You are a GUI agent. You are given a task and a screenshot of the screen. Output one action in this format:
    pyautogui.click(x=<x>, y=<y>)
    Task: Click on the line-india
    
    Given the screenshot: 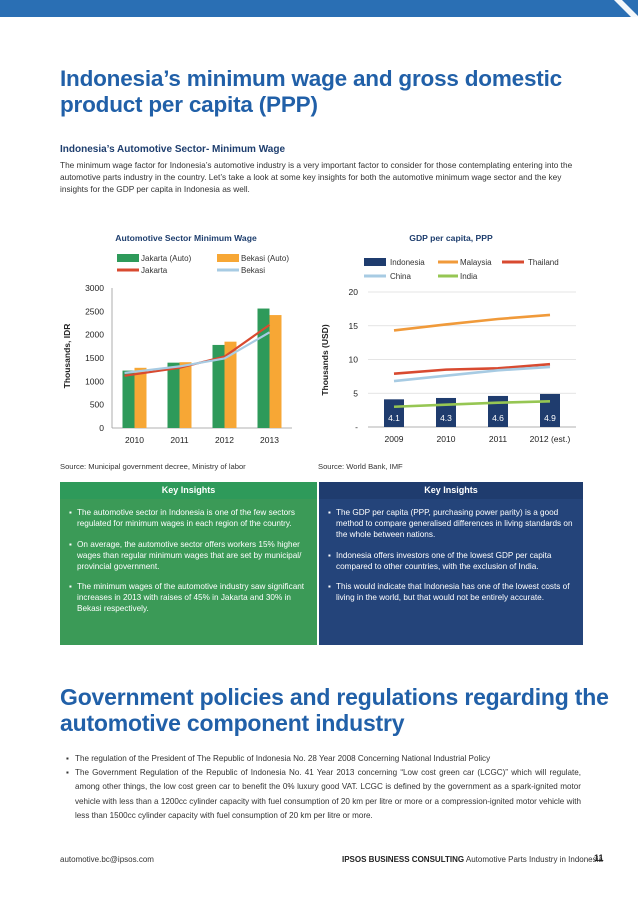 What is the action you would take?
    pyautogui.click(x=472, y=404)
    